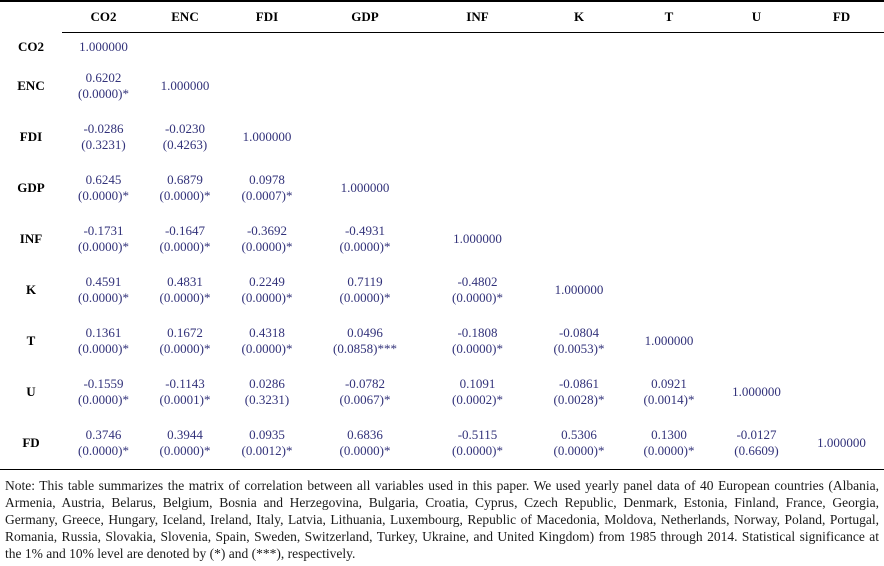  I want to click on row-header-fdi: FDI, so click(31, 136).